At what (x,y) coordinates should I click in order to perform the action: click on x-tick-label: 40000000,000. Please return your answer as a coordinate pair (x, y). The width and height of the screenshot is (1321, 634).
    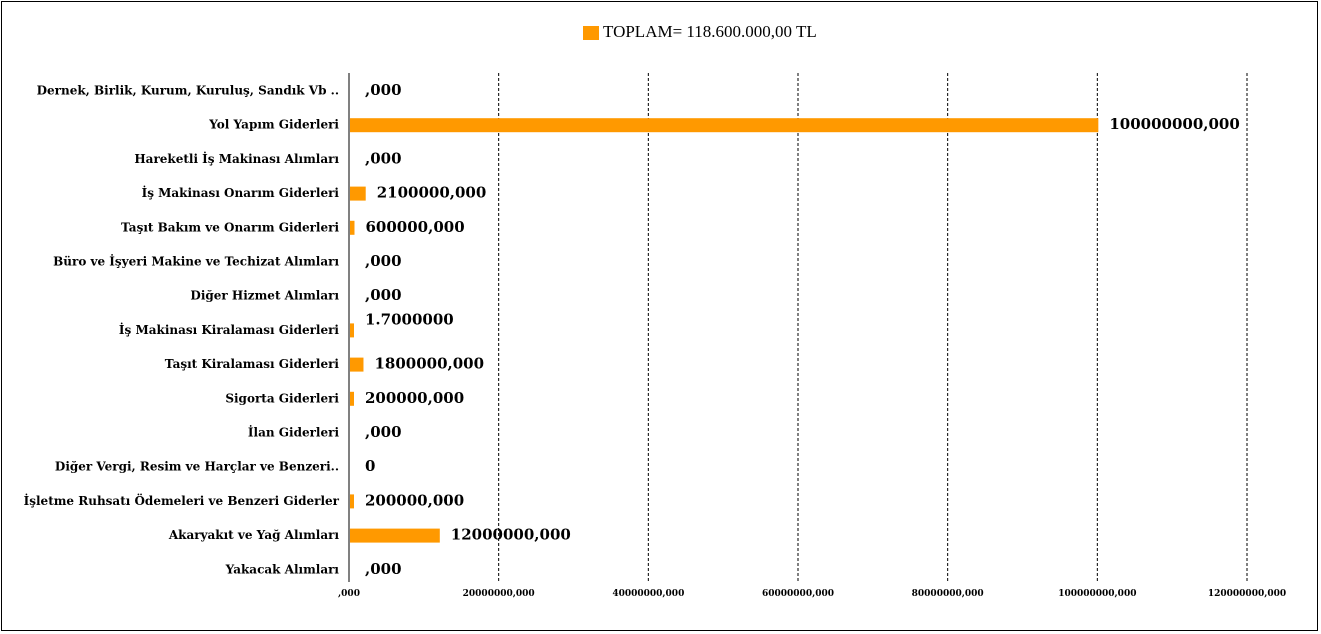
    Looking at the image, I should click on (648, 594).